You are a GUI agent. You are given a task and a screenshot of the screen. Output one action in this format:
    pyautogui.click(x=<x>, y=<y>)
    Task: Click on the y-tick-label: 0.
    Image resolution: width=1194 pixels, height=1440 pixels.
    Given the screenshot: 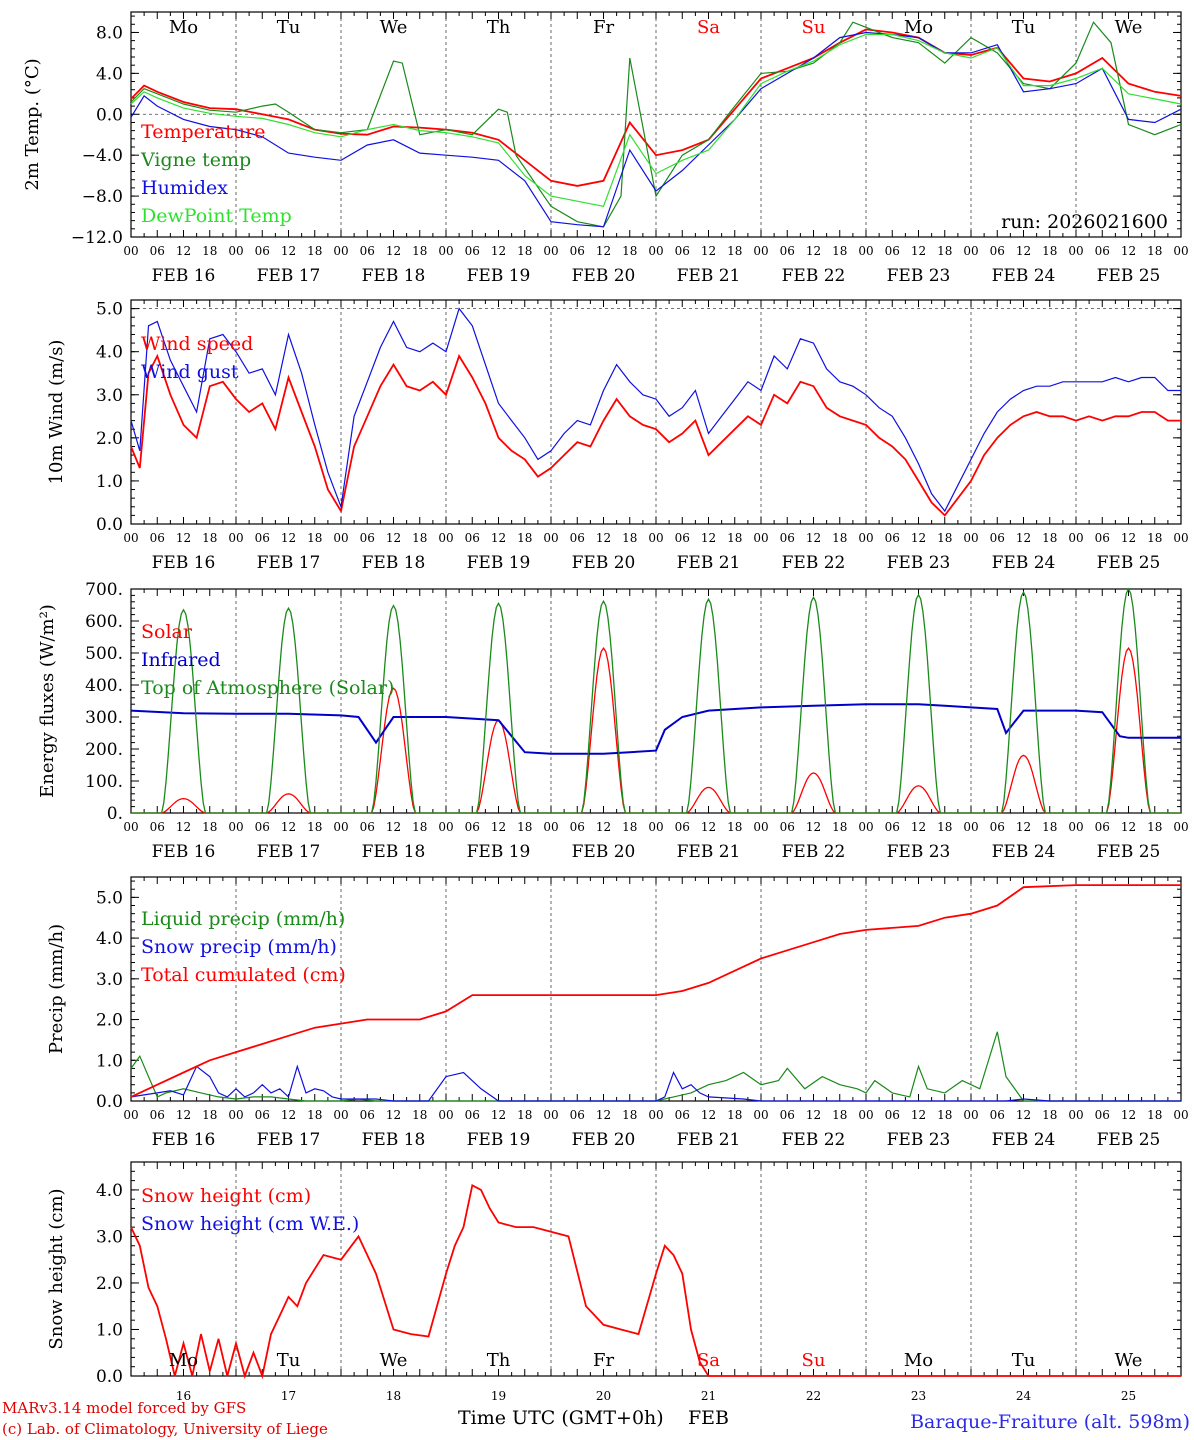 What is the action you would take?
    pyautogui.click(x=115, y=814)
    